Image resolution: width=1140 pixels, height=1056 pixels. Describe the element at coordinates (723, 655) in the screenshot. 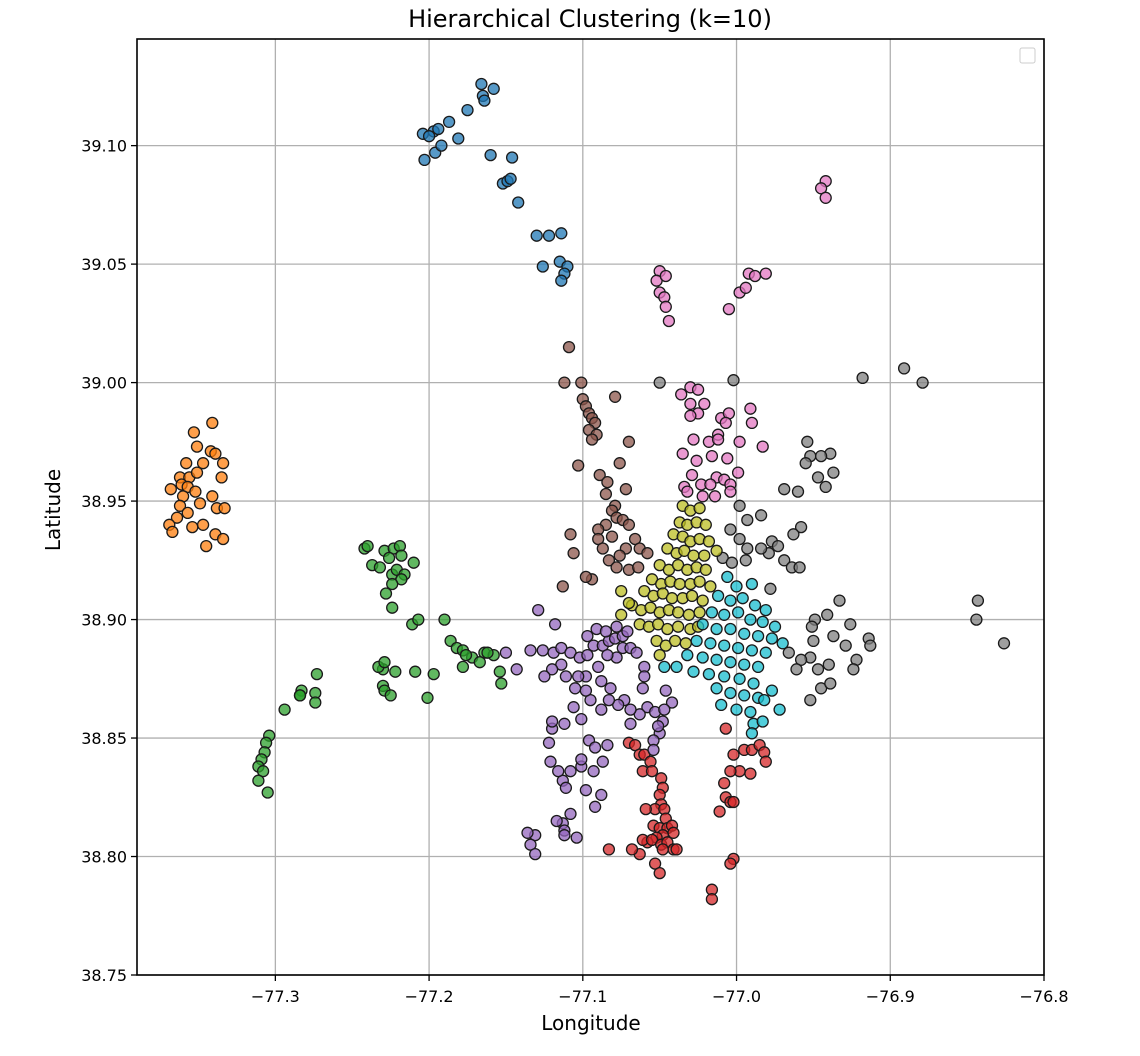

I see `cluster-9-series` at that location.